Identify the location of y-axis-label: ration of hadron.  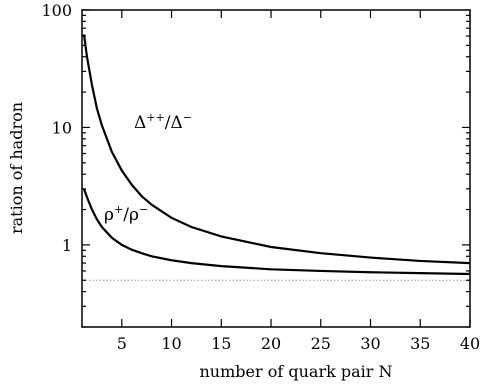
(16, 168).